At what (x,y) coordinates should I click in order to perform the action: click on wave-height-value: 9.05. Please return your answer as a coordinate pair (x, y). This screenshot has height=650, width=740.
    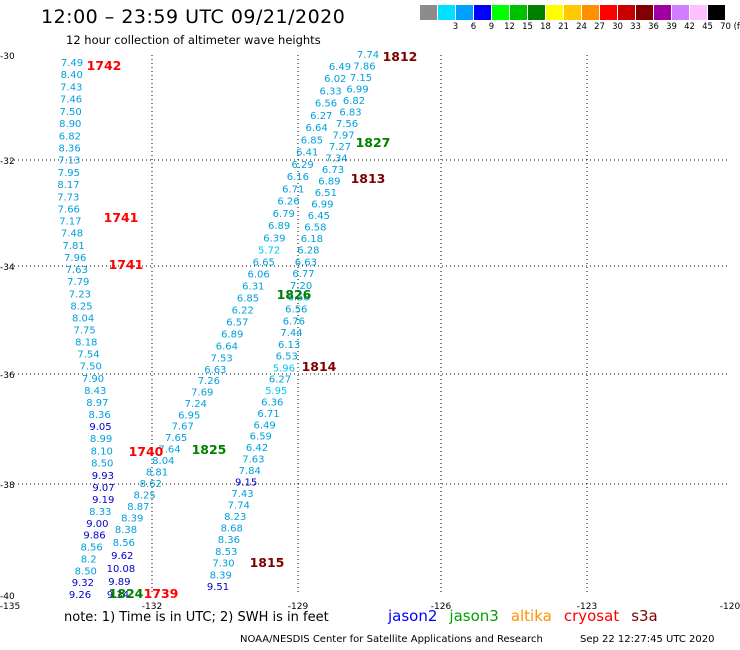
    Looking at the image, I should click on (100, 427).